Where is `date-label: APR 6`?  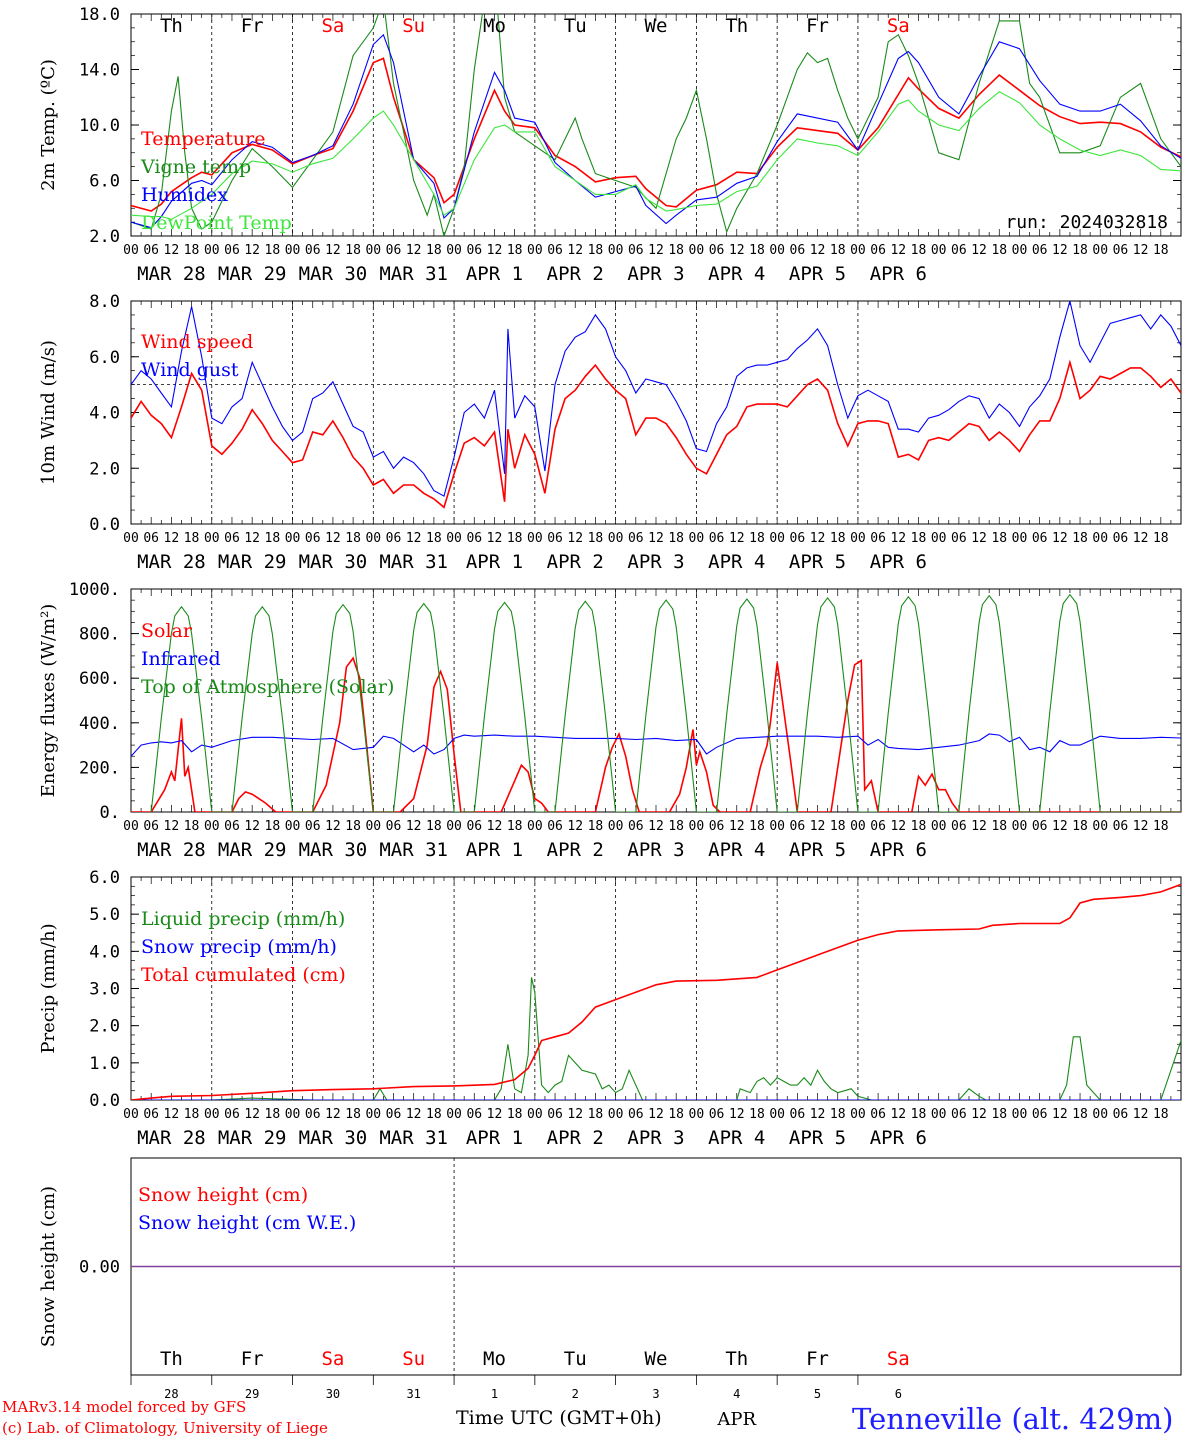 date-label: APR 6 is located at coordinates (898, 562).